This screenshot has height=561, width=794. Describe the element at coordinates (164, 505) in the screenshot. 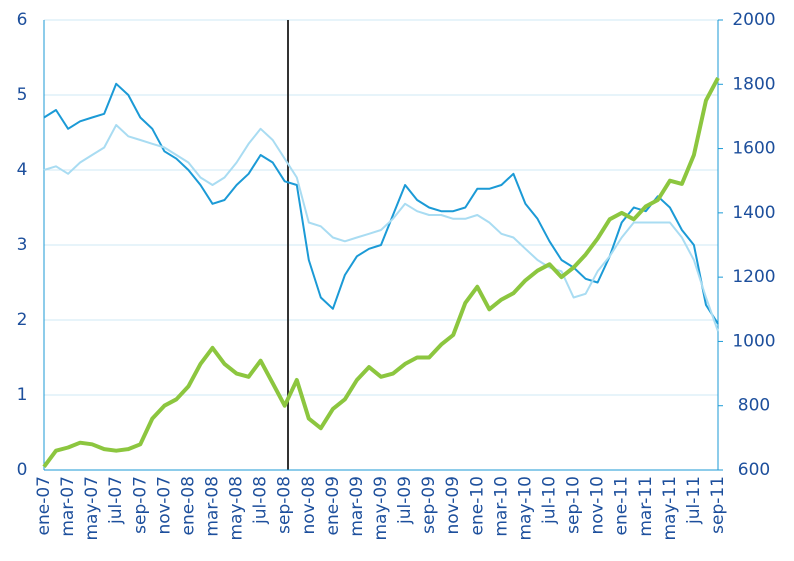

I see `x-tick-label: nov-07` at that location.